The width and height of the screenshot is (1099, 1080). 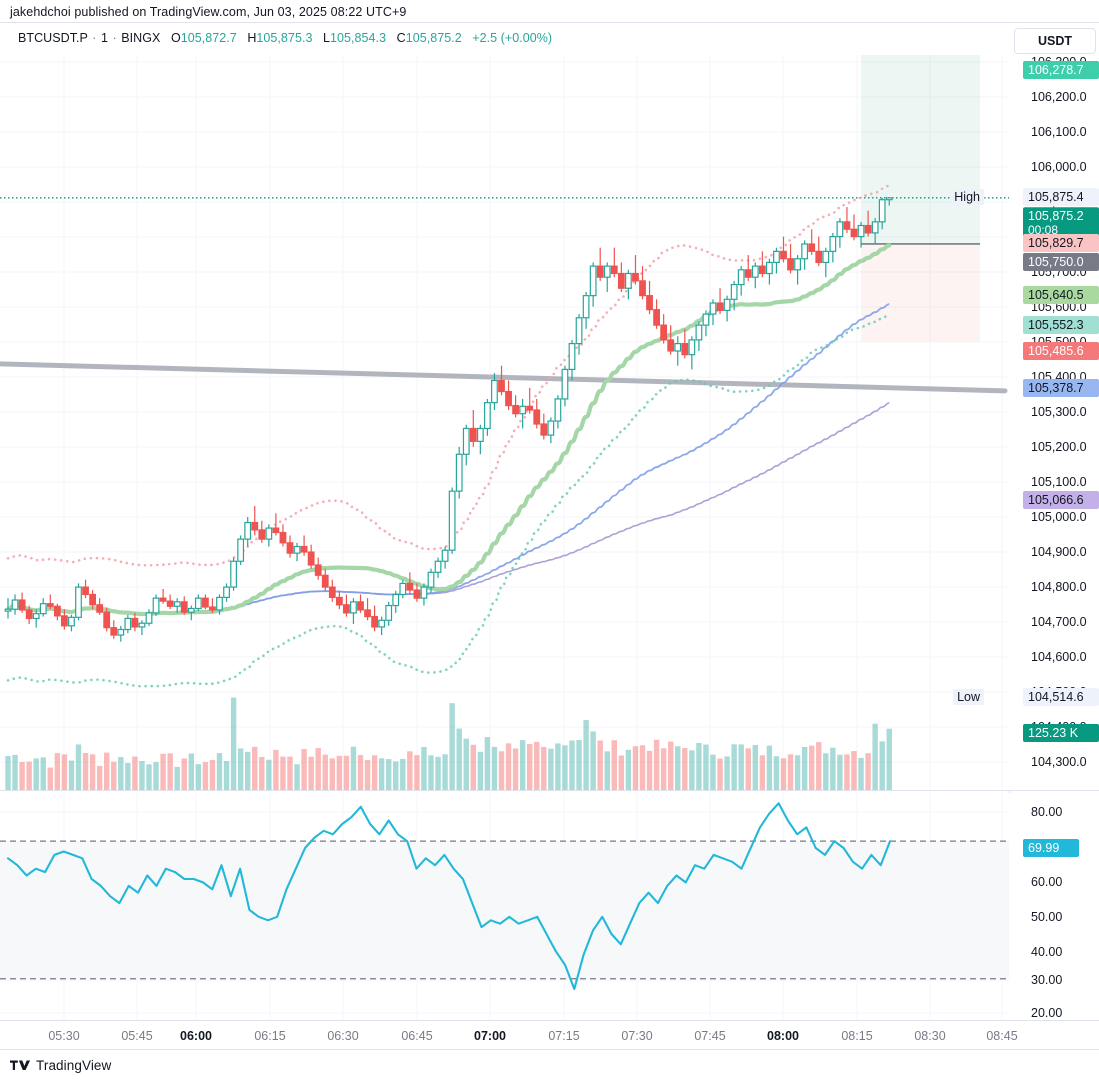 What do you see at coordinates (920, 198) in the screenshot?
I see `long-position-tool` at bounding box center [920, 198].